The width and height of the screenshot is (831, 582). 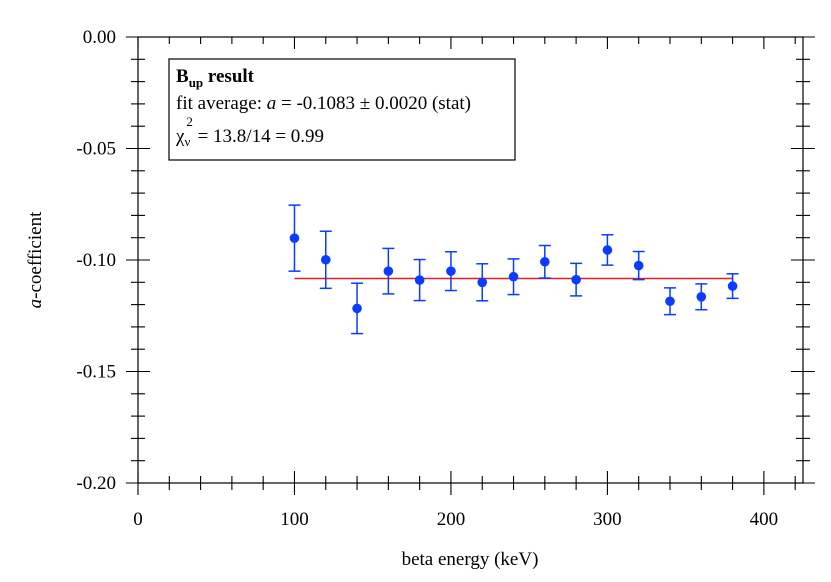 I want to click on y-tick-label: 0.00, so click(x=99, y=37).